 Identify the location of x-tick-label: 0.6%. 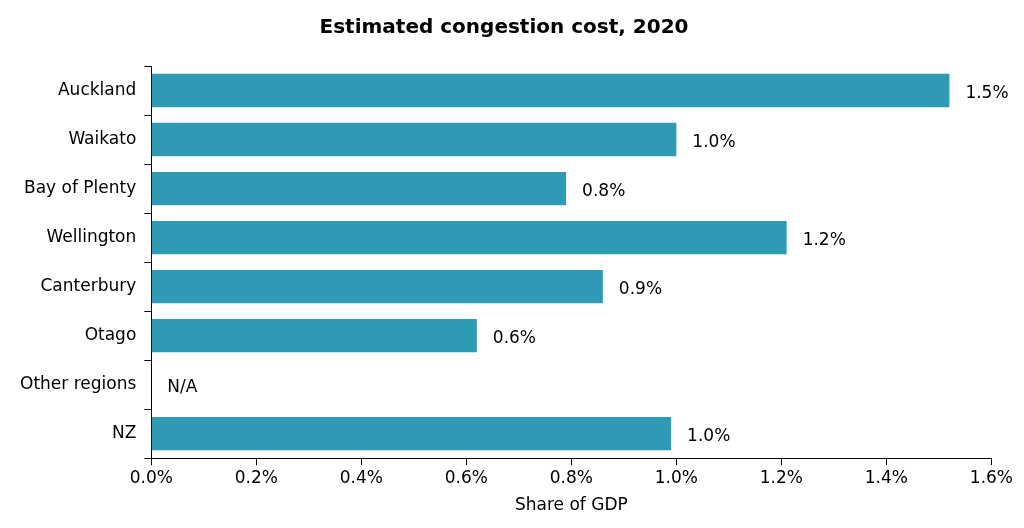
(466, 476).